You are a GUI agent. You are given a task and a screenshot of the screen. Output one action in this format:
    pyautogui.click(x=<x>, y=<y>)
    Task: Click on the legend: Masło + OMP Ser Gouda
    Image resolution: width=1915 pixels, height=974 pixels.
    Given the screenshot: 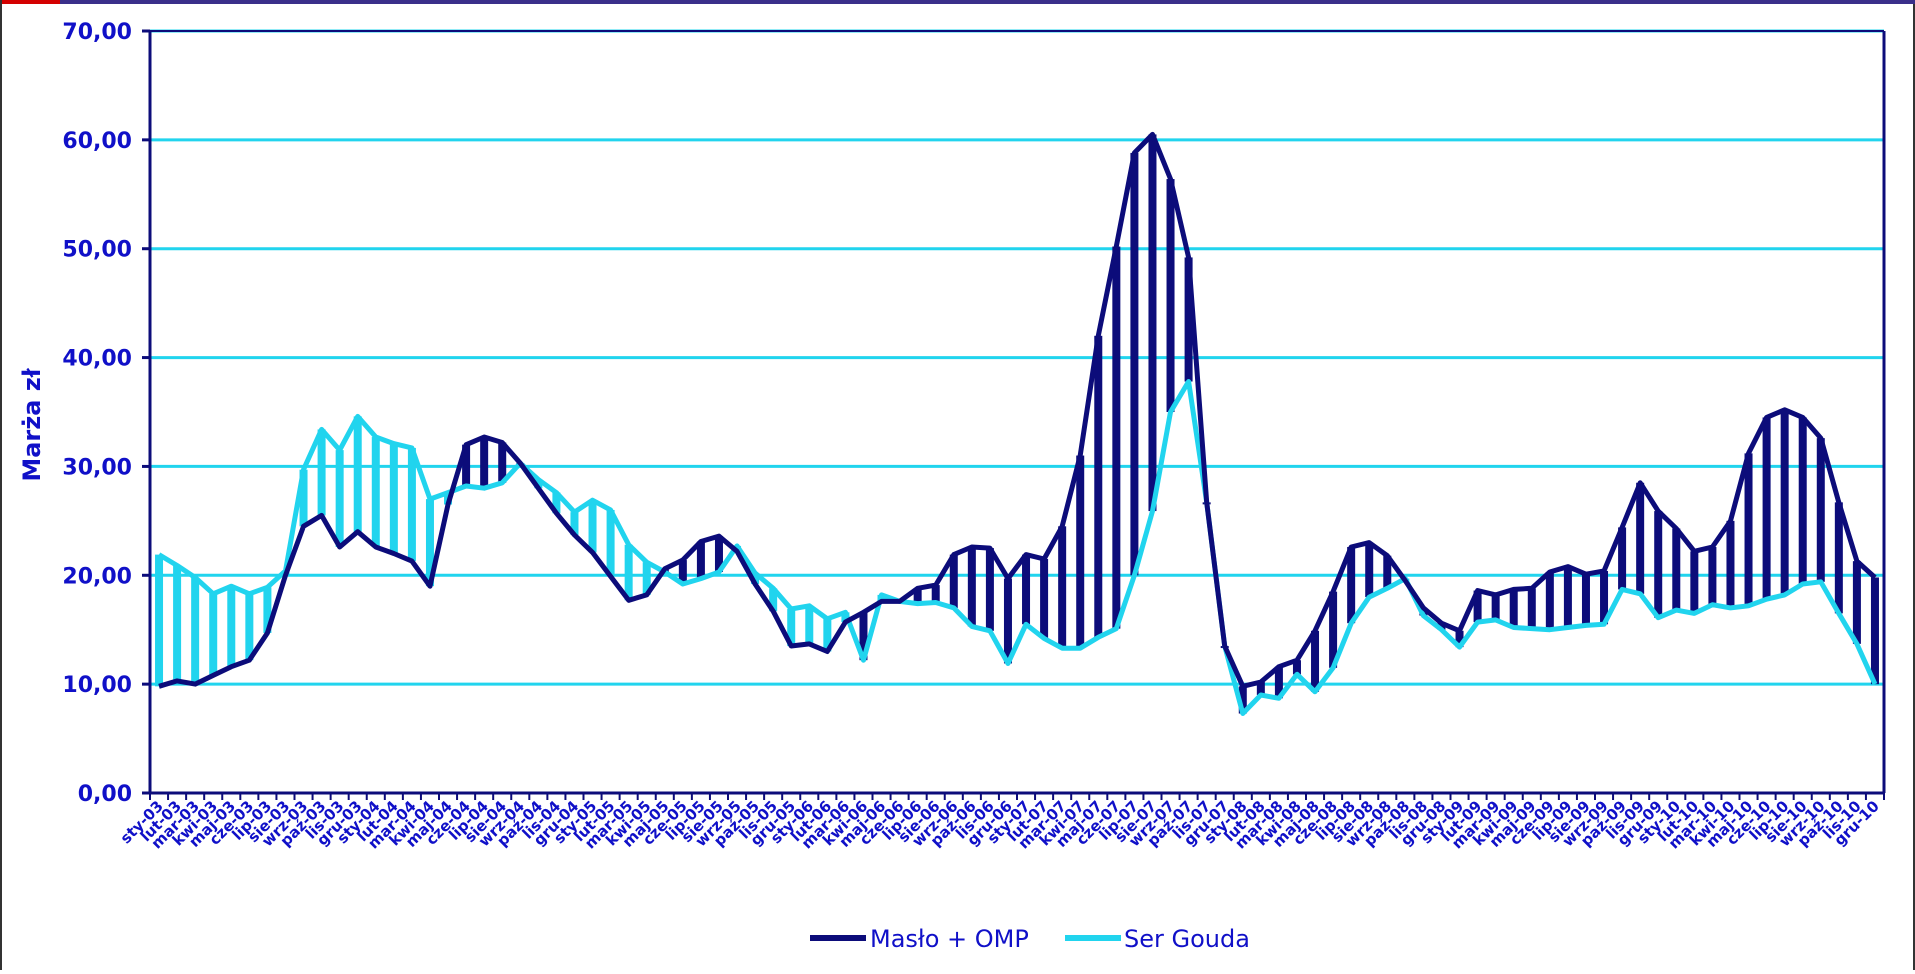 What is the action you would take?
    pyautogui.click(x=1030, y=939)
    